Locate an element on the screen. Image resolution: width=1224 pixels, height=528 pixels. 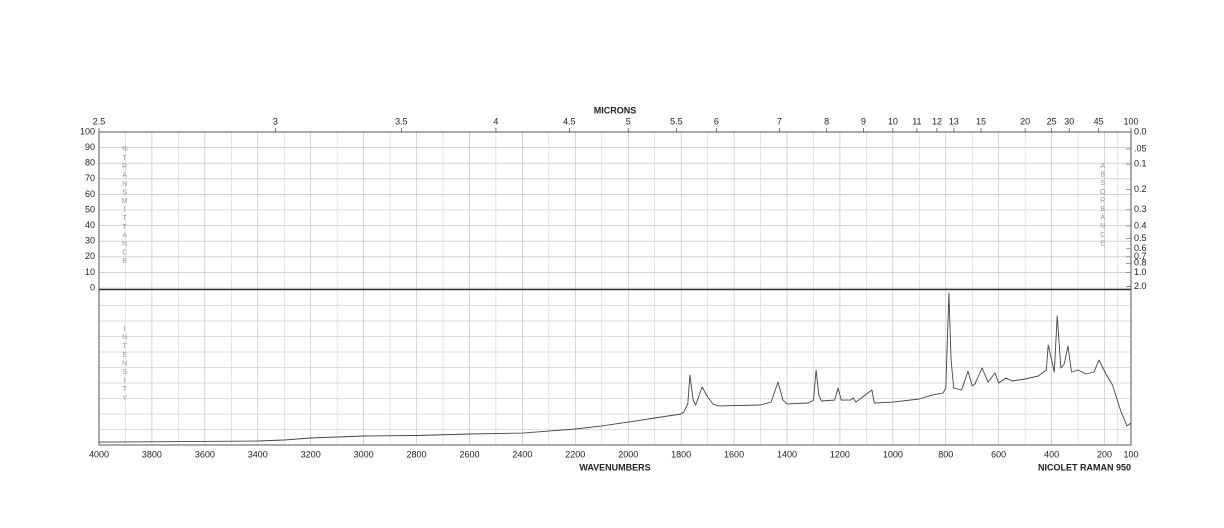
intensity-label: INTENSITY is located at coordinates (124, 364).